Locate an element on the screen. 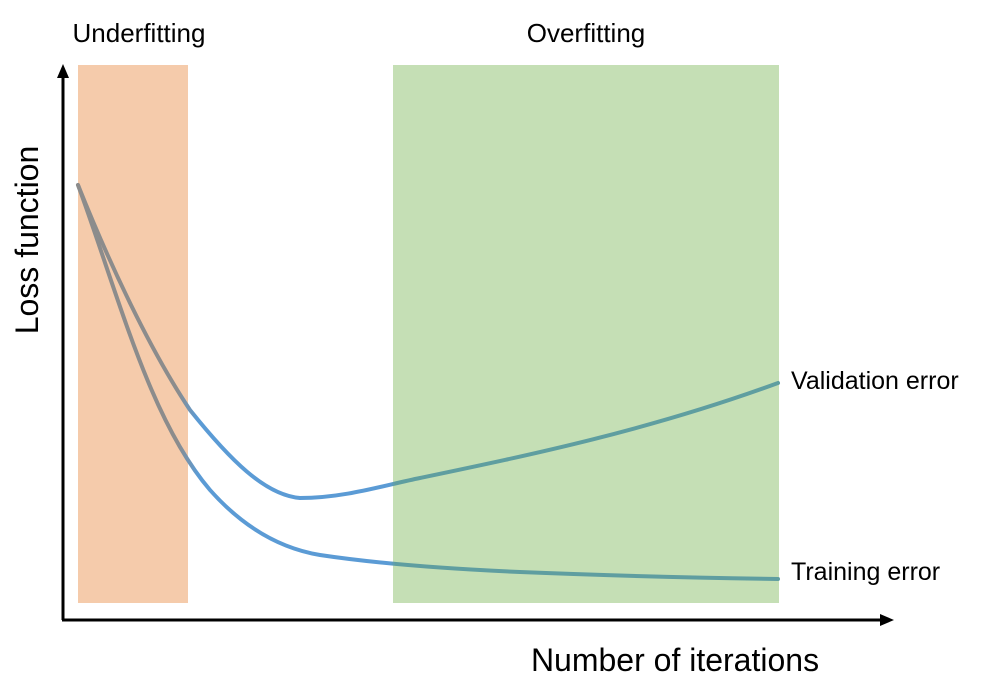 This screenshot has height=681, width=988. y-axis-arrowhead is located at coordinates (63, 71).